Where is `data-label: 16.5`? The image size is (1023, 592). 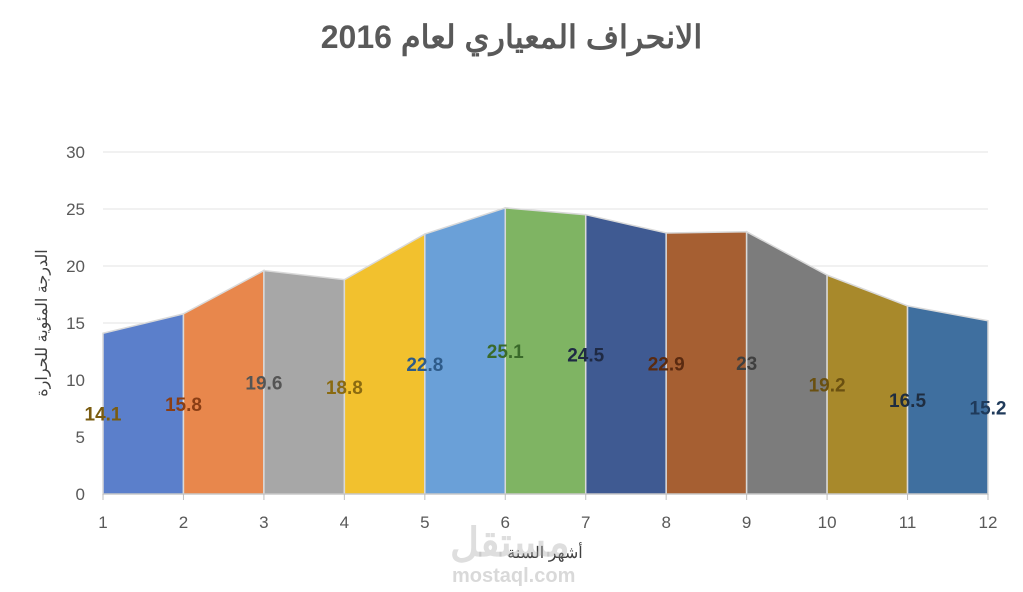
data-label: 16.5 is located at coordinates (907, 401).